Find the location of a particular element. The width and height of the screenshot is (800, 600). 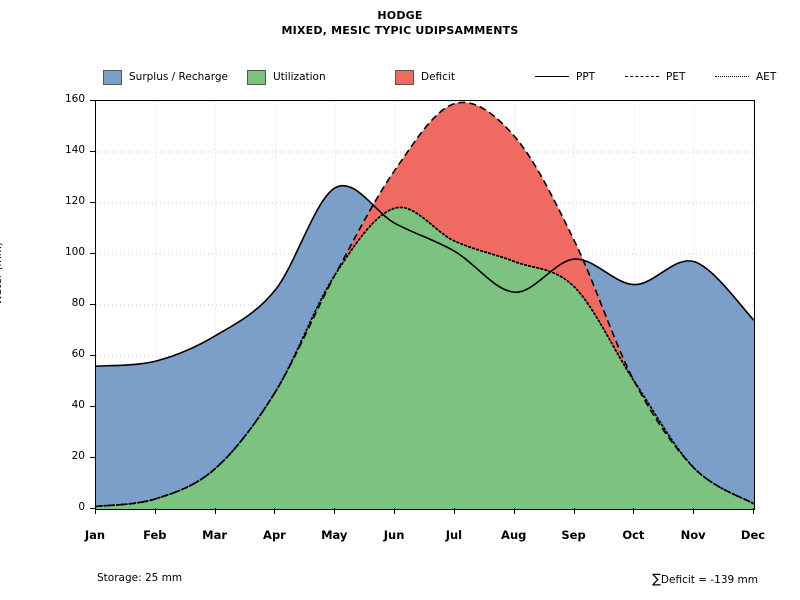

legend-label-surplus: Surplus / Recharge is located at coordinates (178, 77).